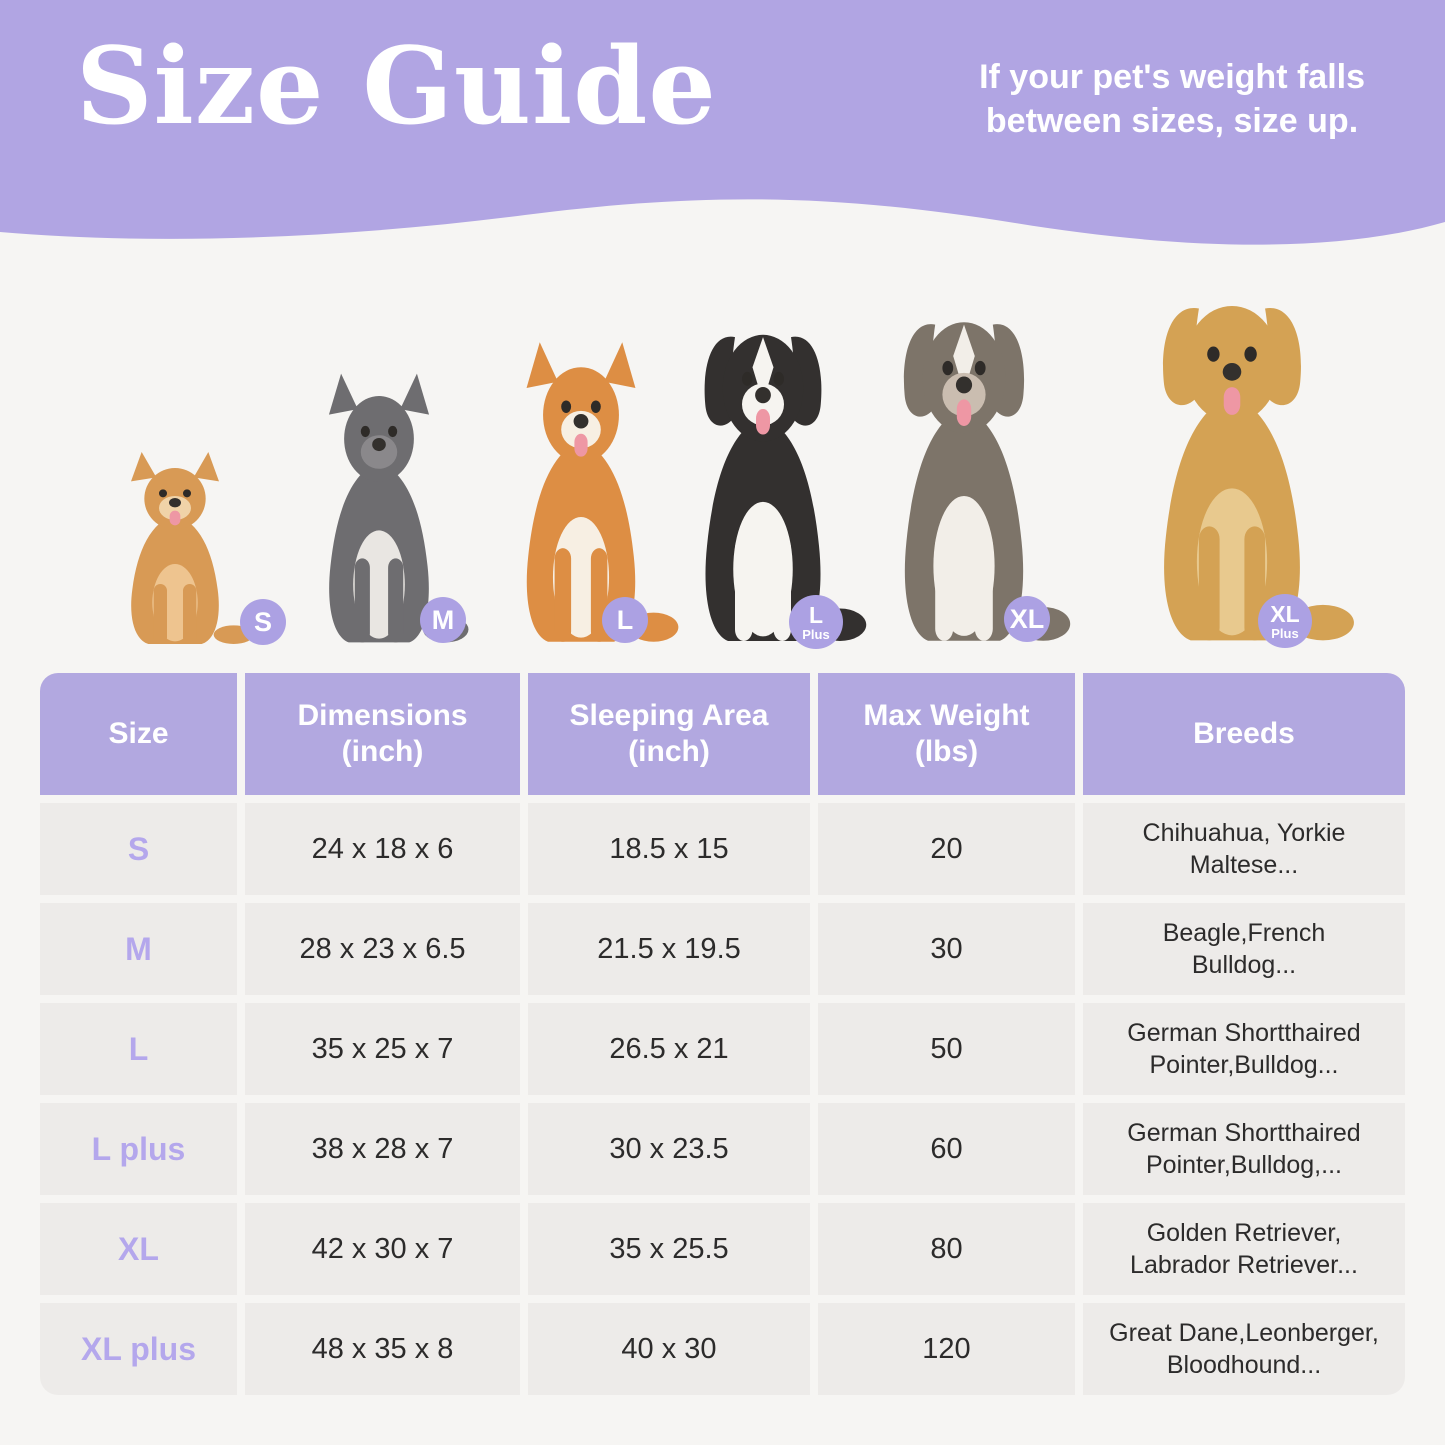 Image resolution: width=1445 pixels, height=1445 pixels. What do you see at coordinates (581, 492) in the screenshot?
I see `dog-shiba-inu-image` at bounding box center [581, 492].